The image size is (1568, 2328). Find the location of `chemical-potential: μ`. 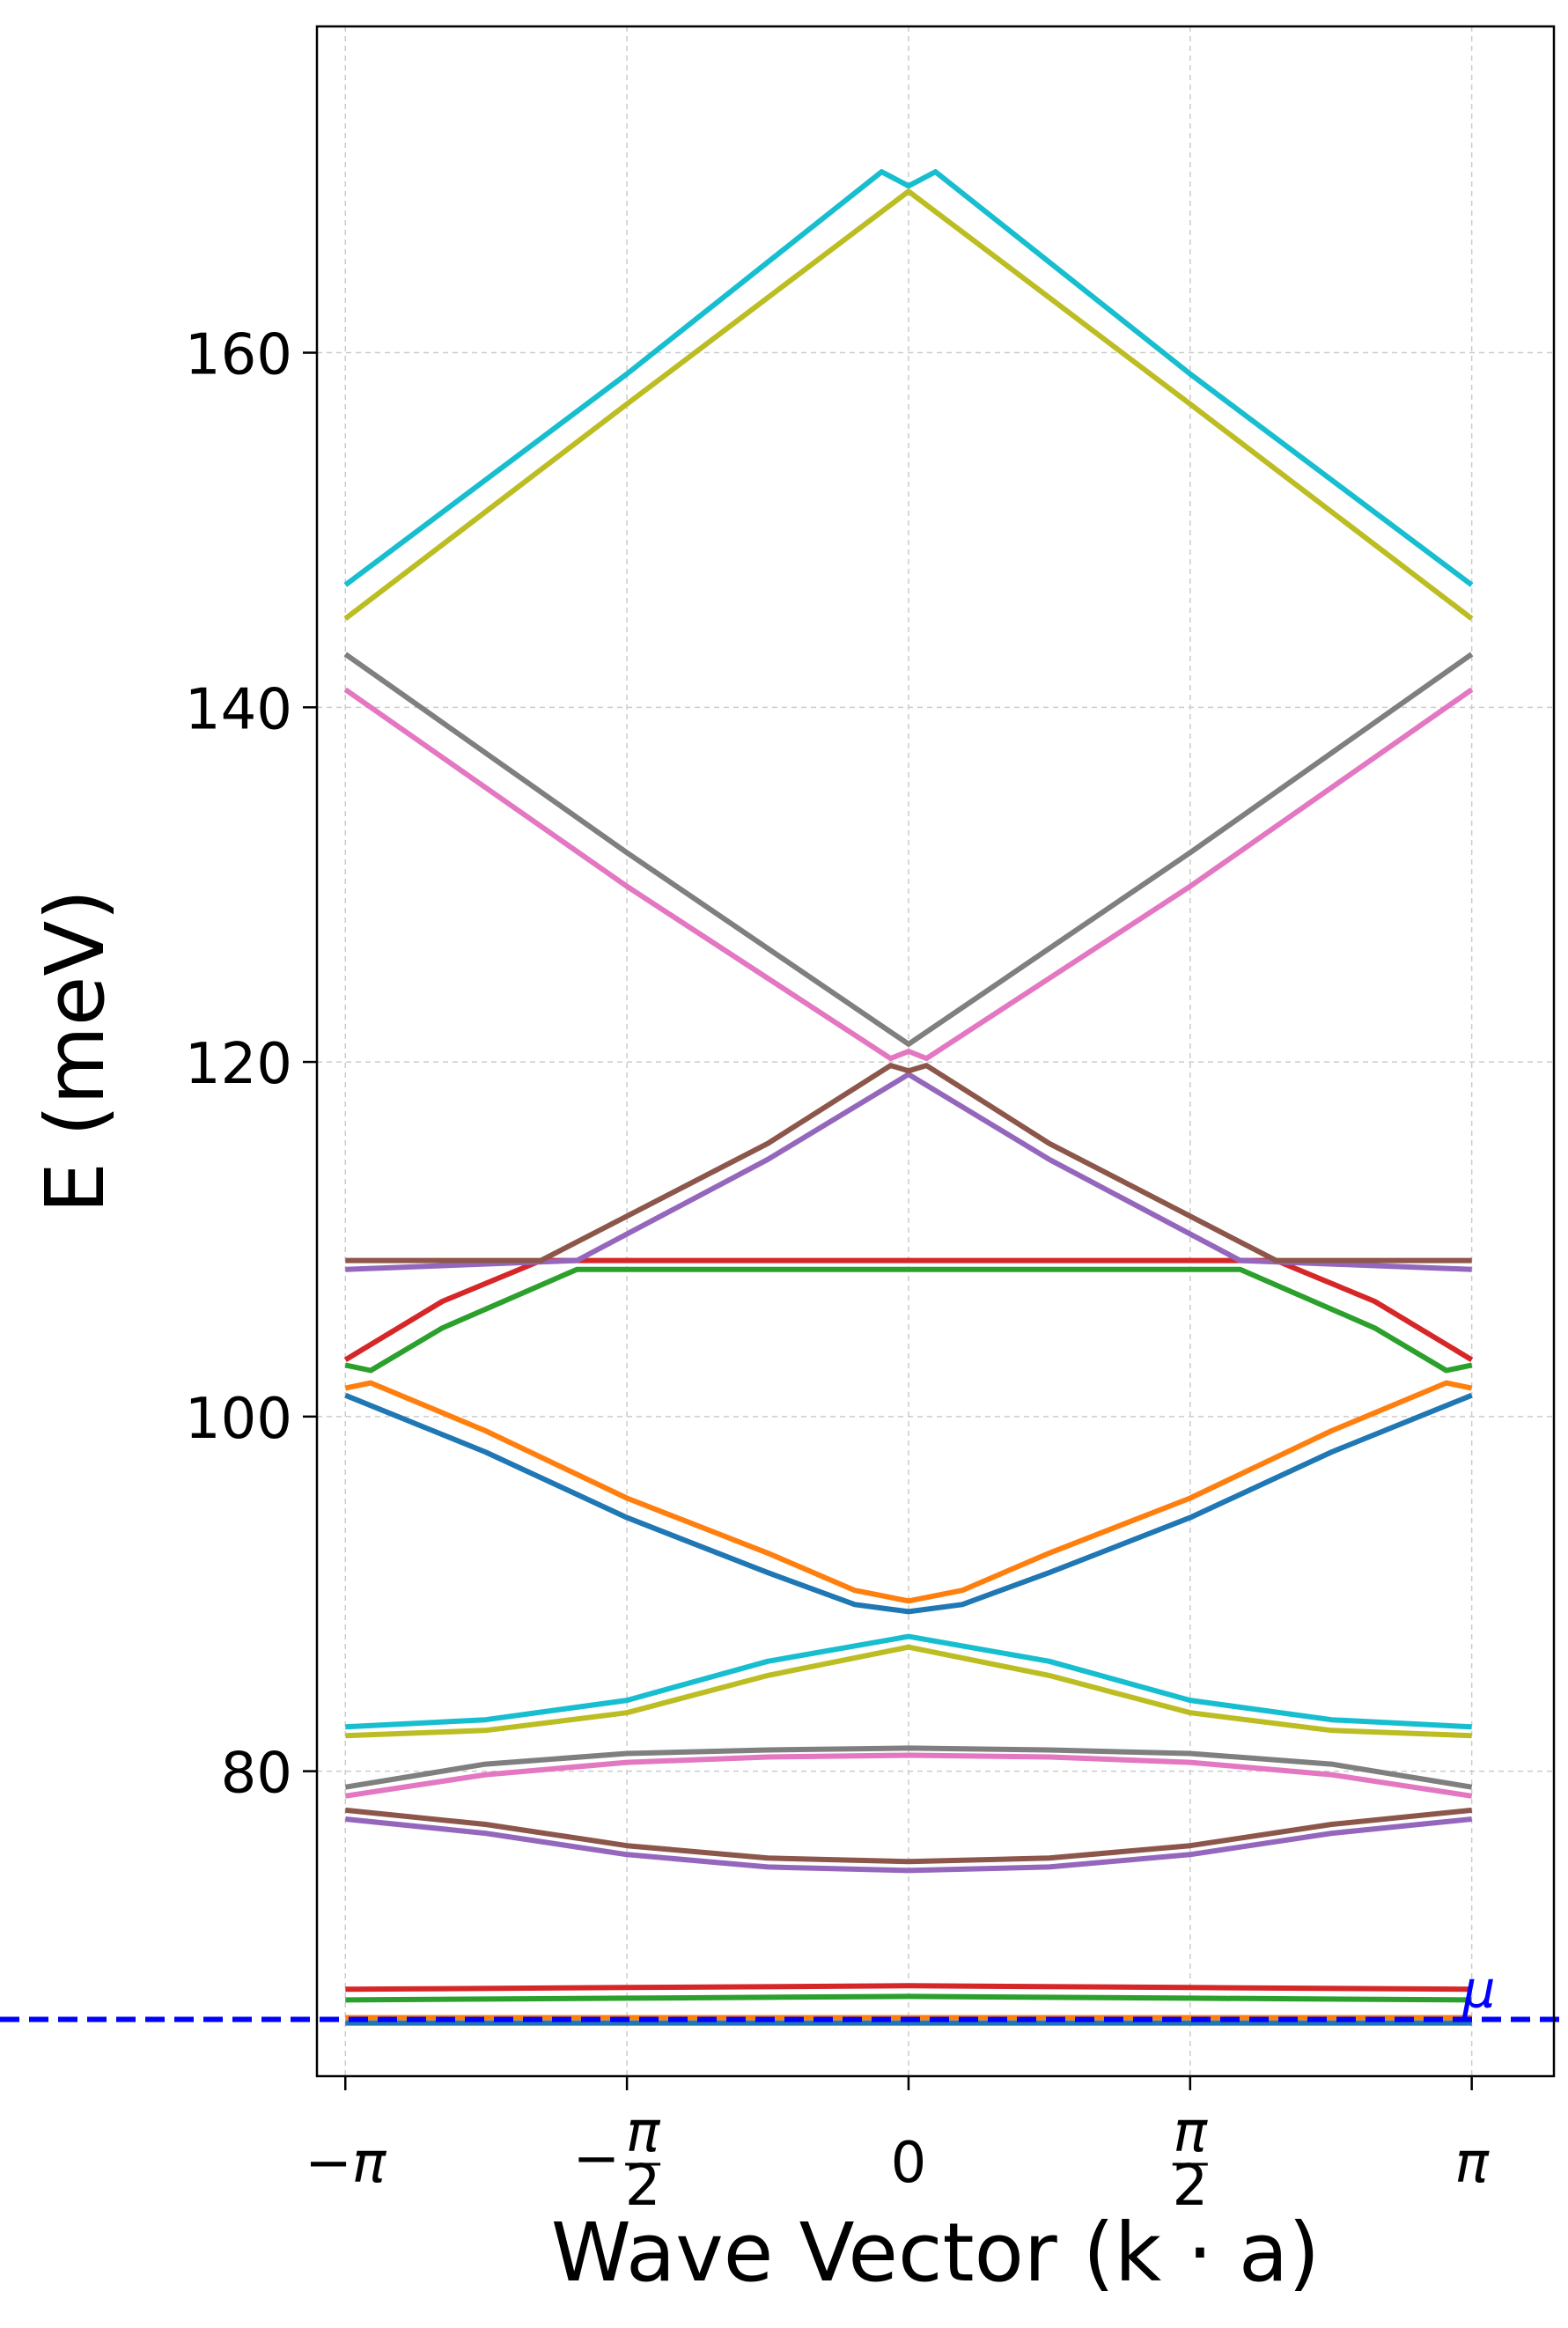

chemical-potential: μ is located at coordinates (784, 1991).